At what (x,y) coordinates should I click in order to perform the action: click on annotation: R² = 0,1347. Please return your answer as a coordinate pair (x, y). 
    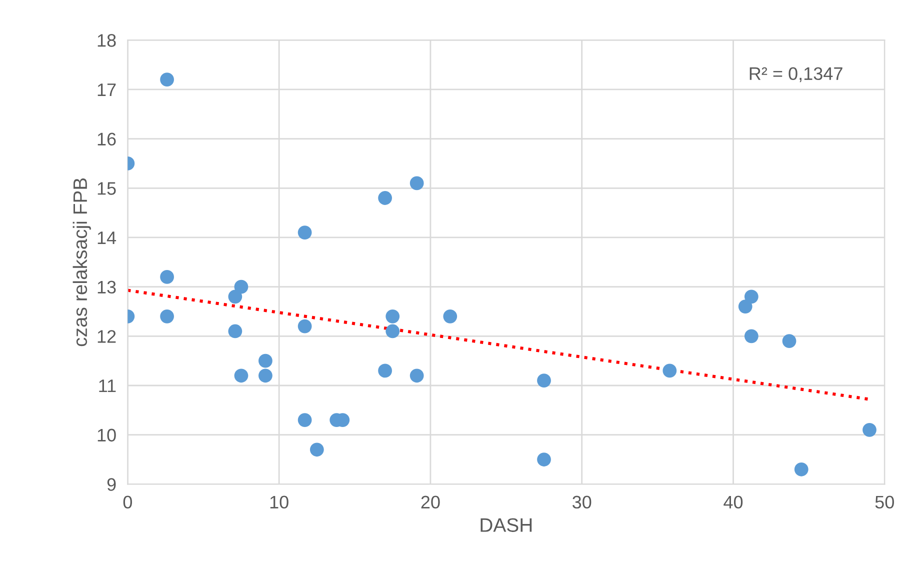
    Looking at the image, I should click on (796, 74).